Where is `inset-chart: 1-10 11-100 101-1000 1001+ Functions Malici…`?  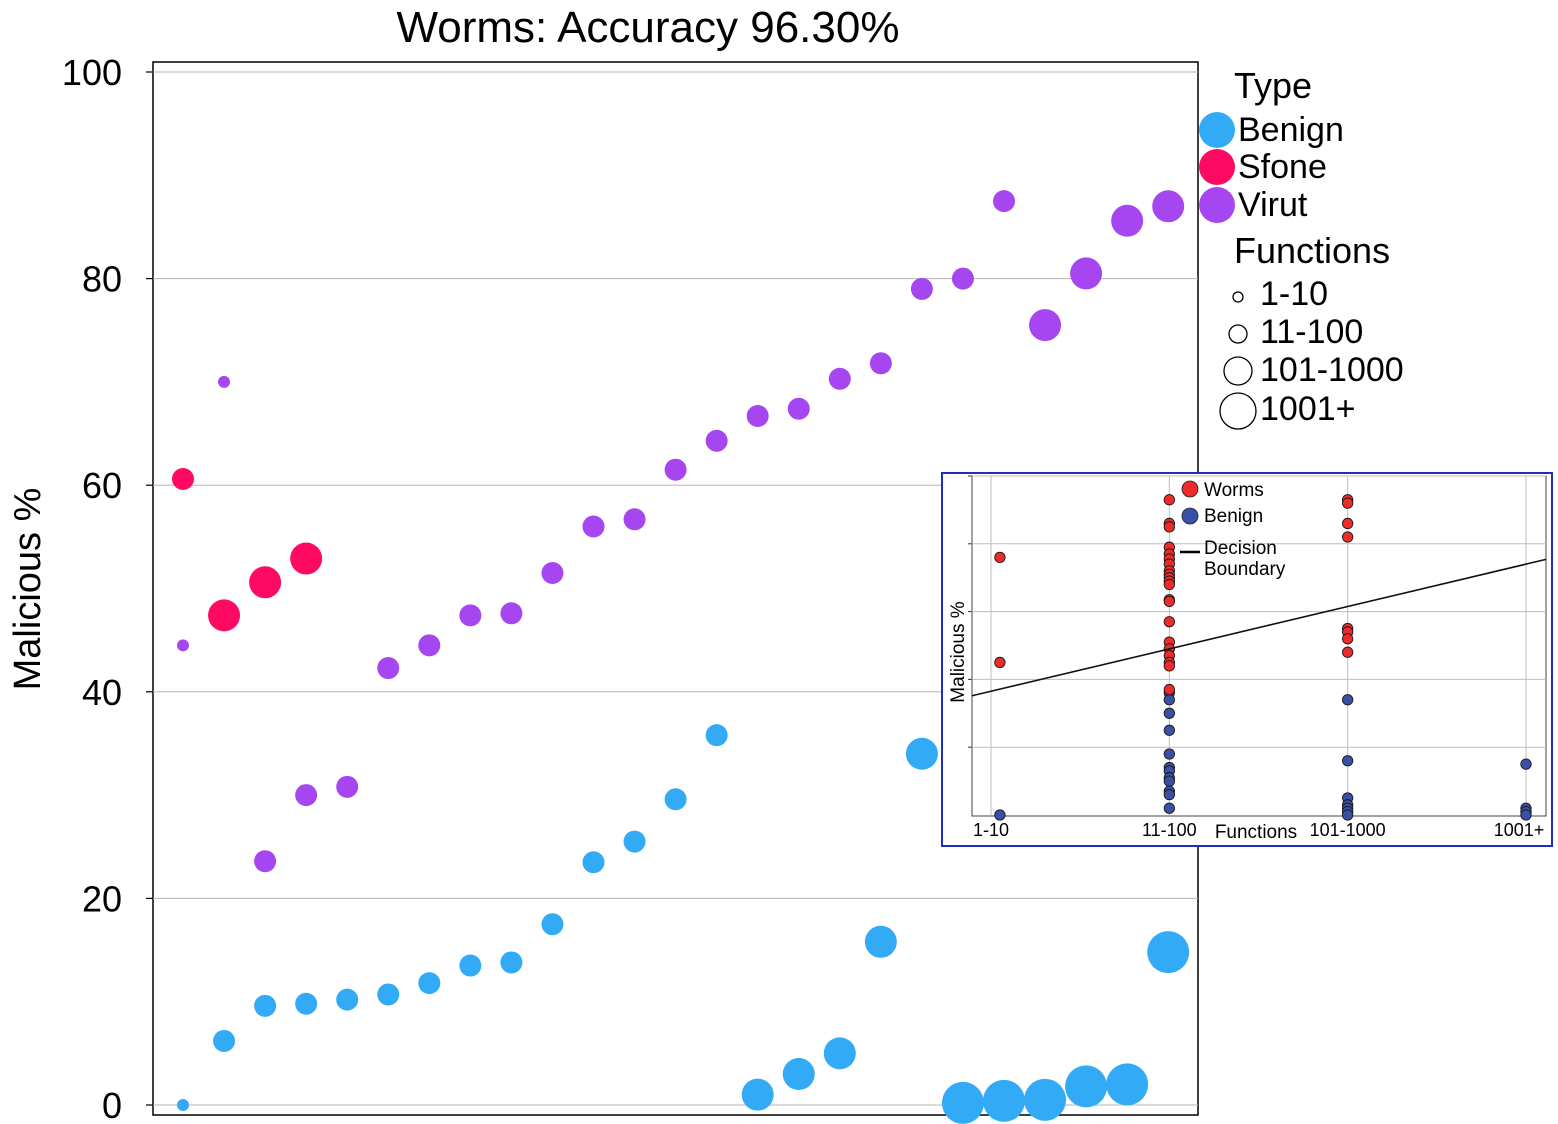 inset-chart: 1-10 11-100 101-1000 1001+ Functions Malici… is located at coordinates (1247, 659).